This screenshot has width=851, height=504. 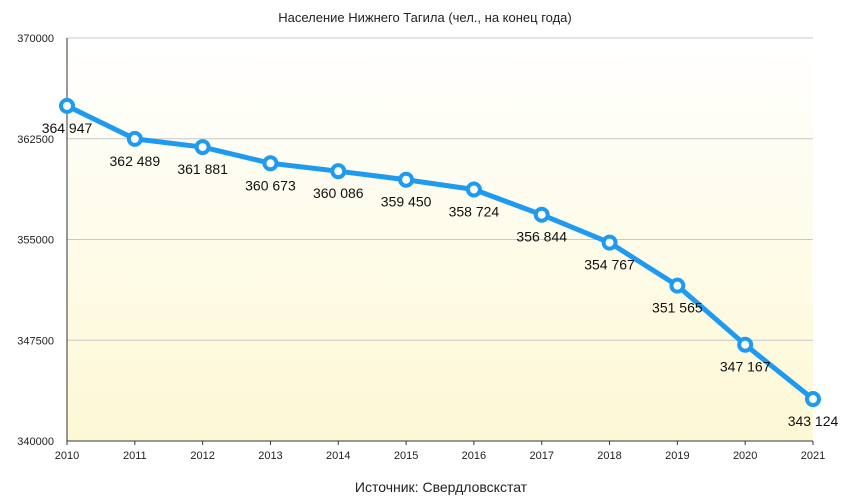 I want to click on x-tick-label: 2018, so click(x=609, y=456).